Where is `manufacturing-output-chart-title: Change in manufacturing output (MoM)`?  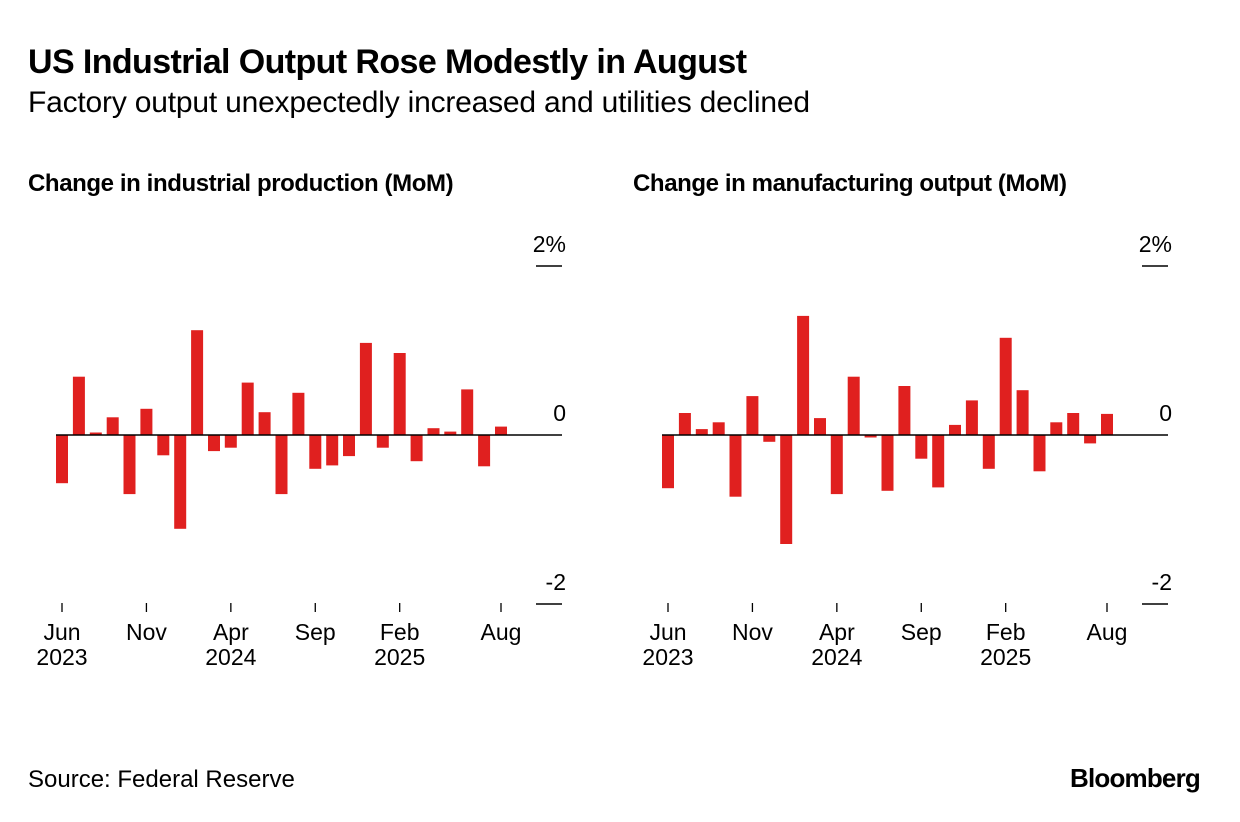
manufacturing-output-chart-title: Change in manufacturing output (MoM) is located at coordinates (850, 183).